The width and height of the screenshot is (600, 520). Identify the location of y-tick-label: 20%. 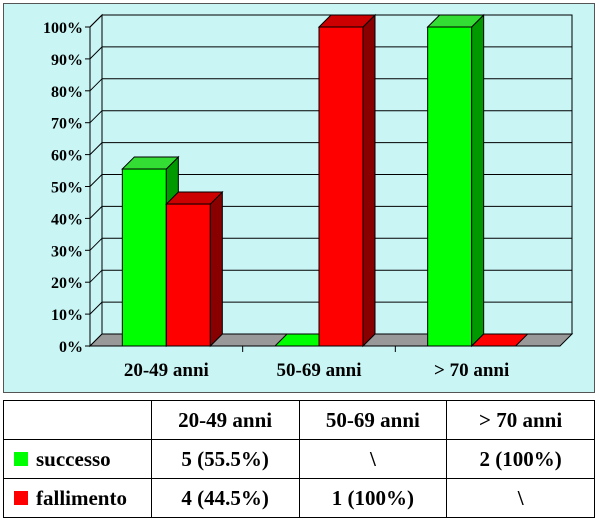
(67, 283).